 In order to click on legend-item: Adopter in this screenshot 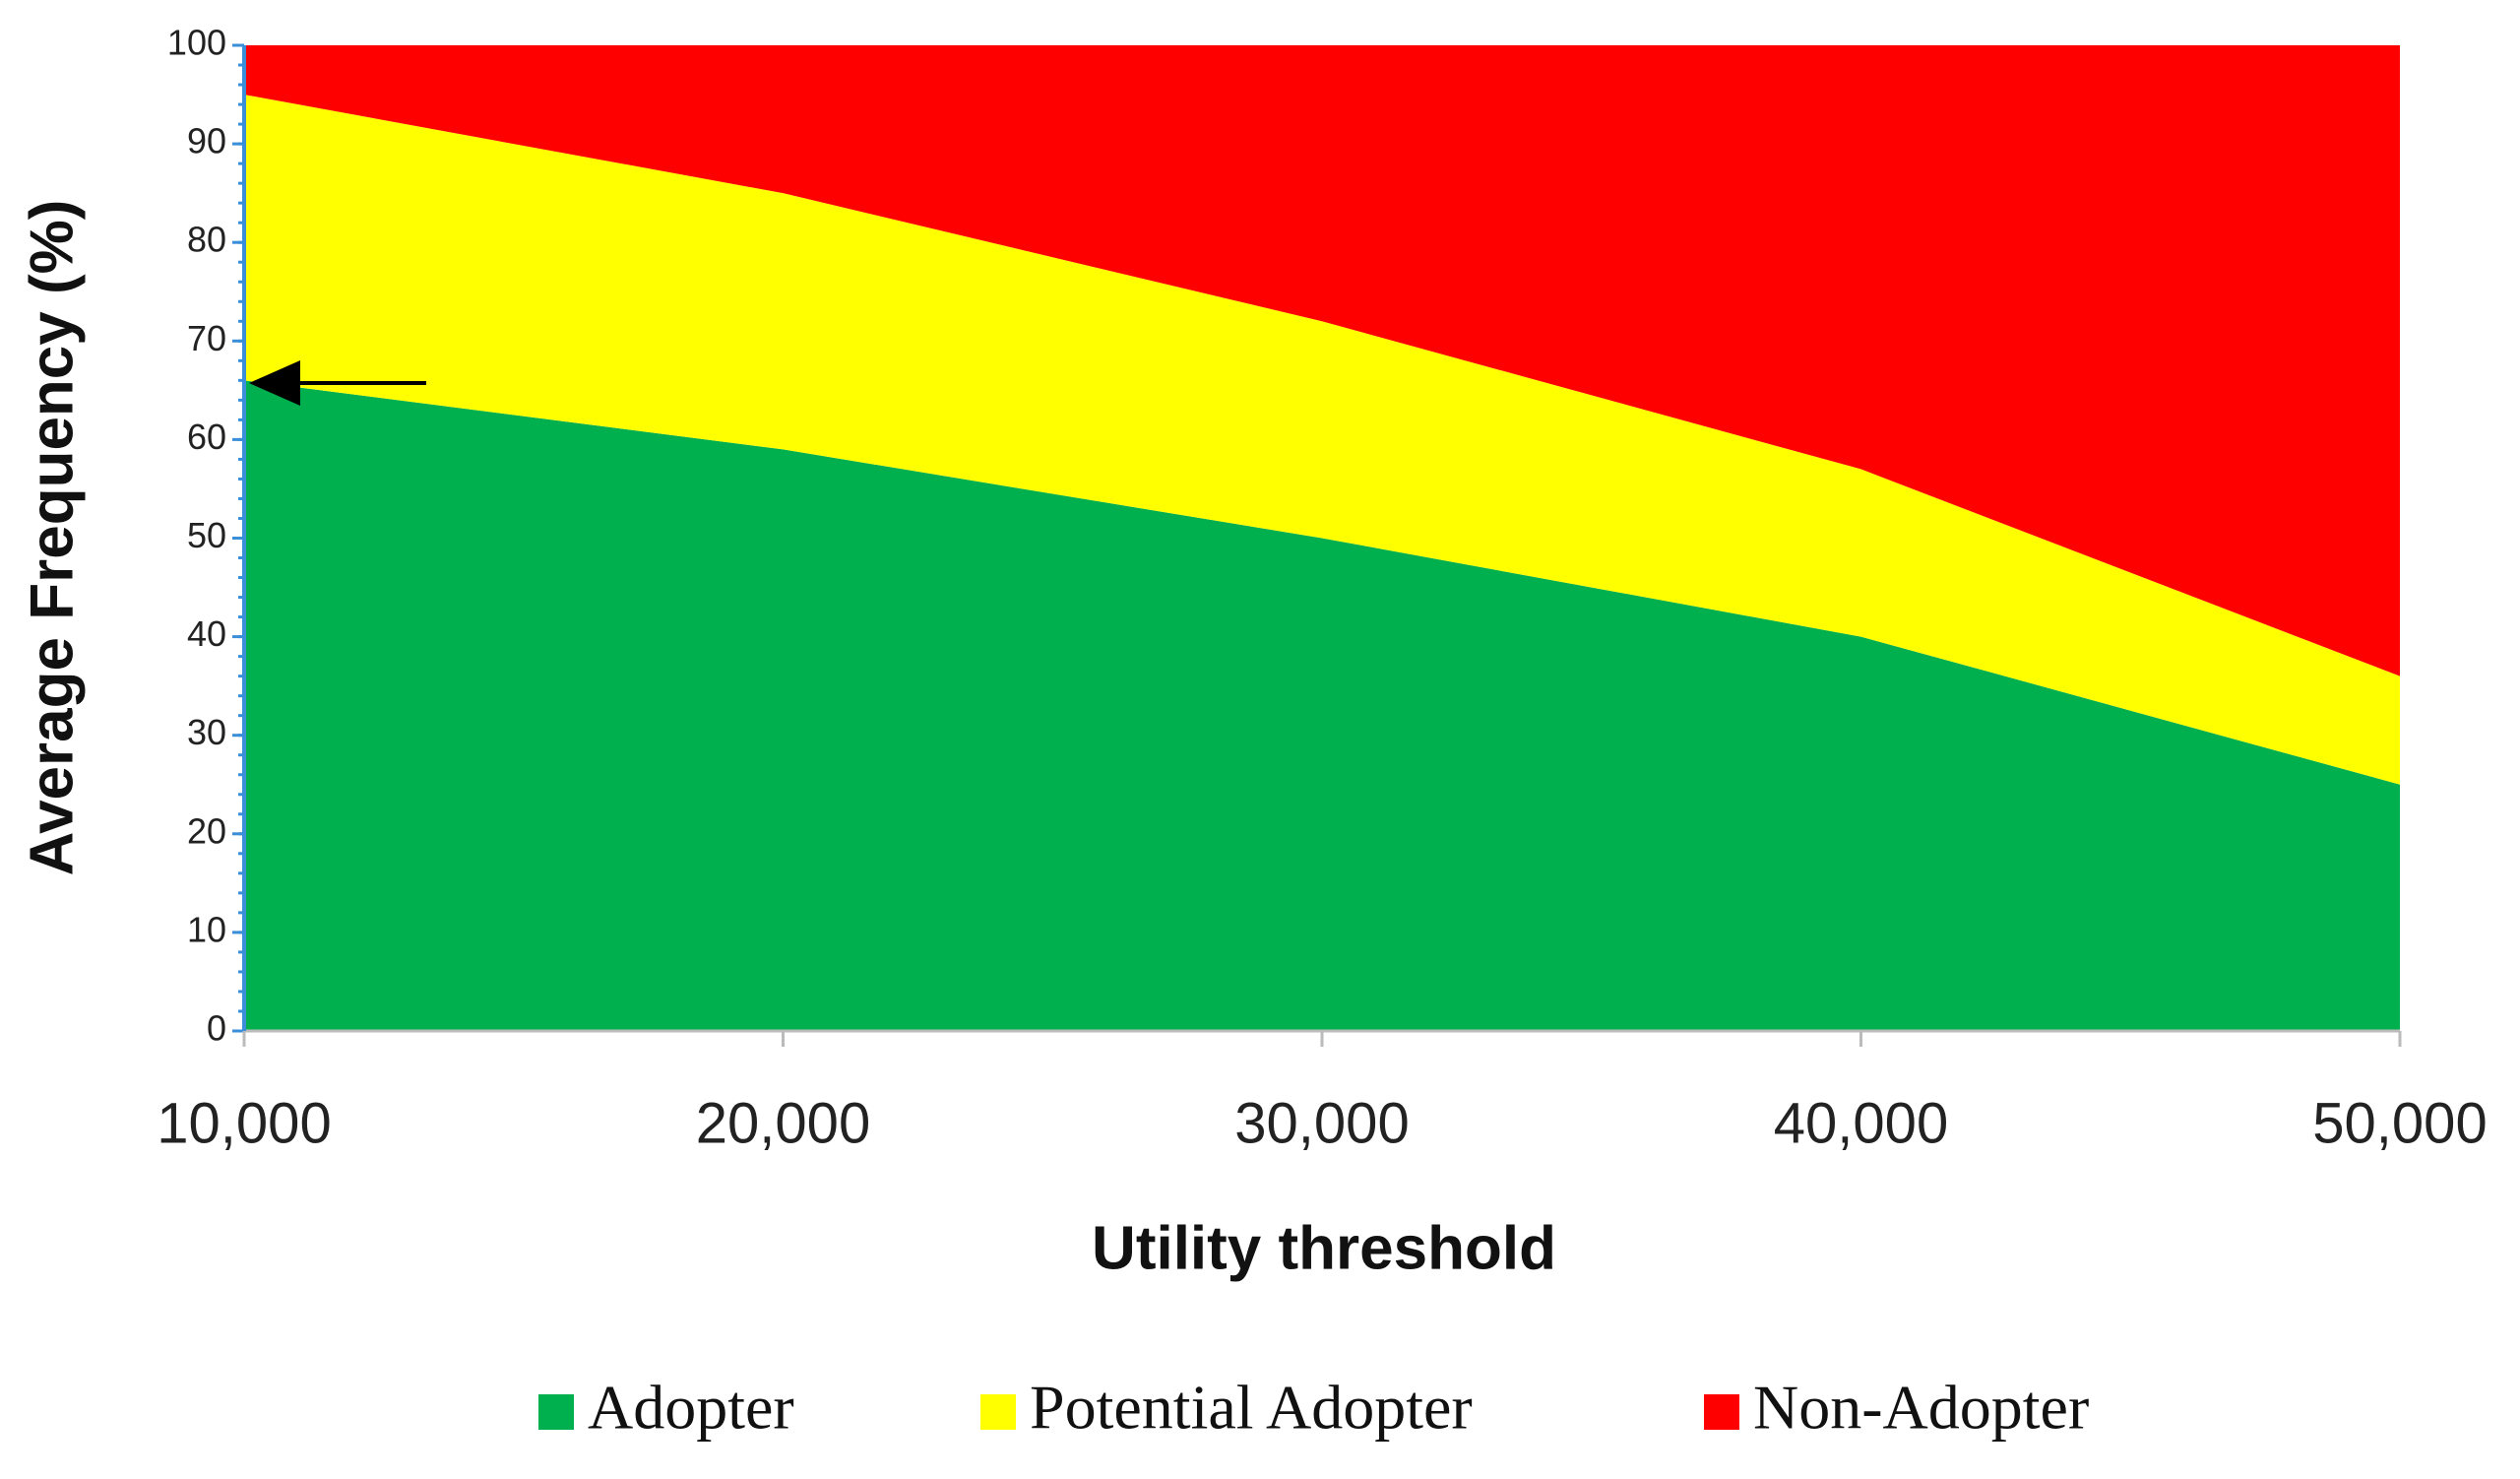, I will do `click(666, 1408)`.